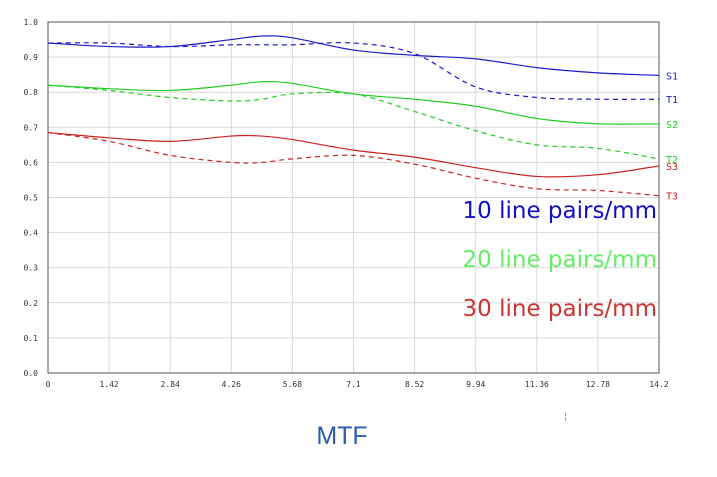  I want to click on y-tick-label: 0.1, so click(31, 338).